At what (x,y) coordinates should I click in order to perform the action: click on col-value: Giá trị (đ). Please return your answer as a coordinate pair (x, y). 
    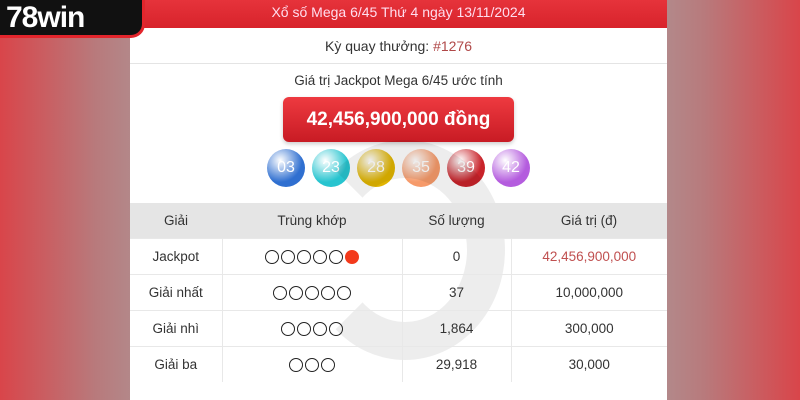
    Looking at the image, I should click on (589, 220).